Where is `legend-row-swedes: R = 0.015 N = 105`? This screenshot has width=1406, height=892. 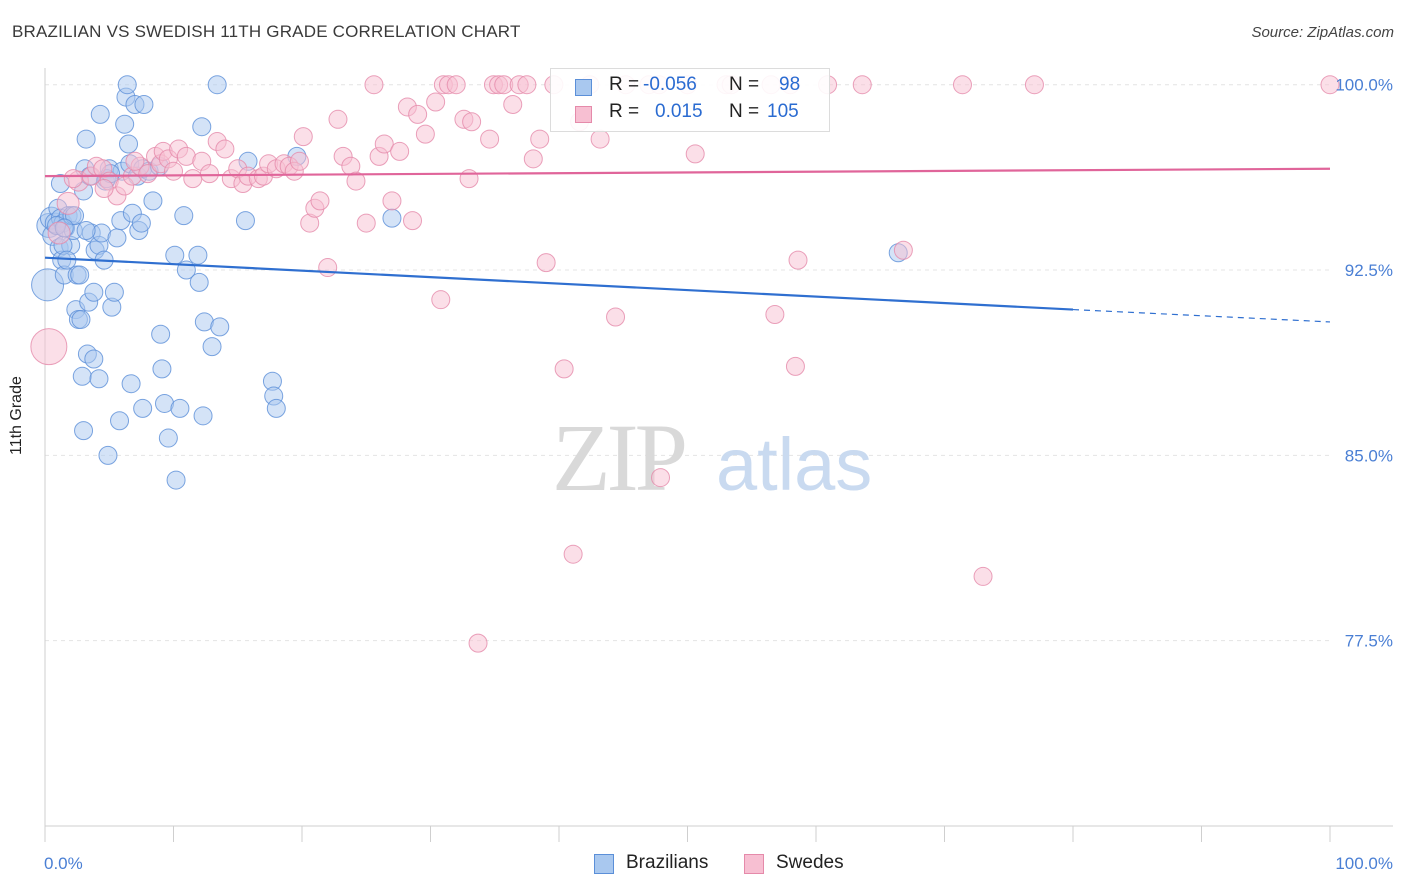
legend-row-swedes: R = 0.015 N = 105 is located at coordinates (690, 114).